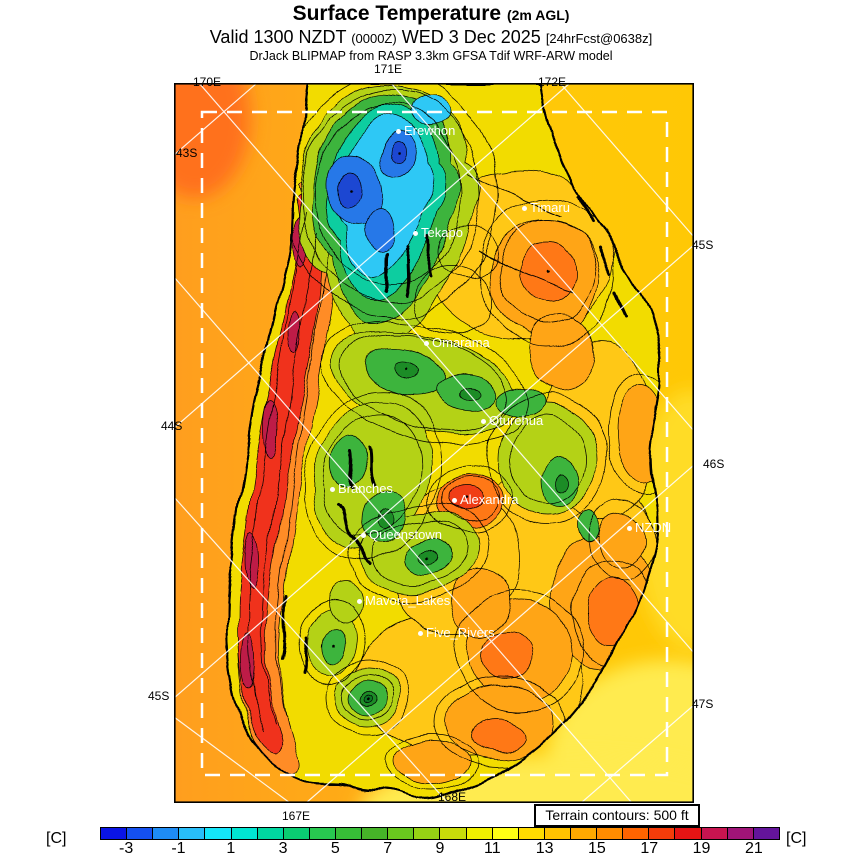  What do you see at coordinates (796, 838) in the screenshot?
I see `colorbar-unit-right: [C]` at bounding box center [796, 838].